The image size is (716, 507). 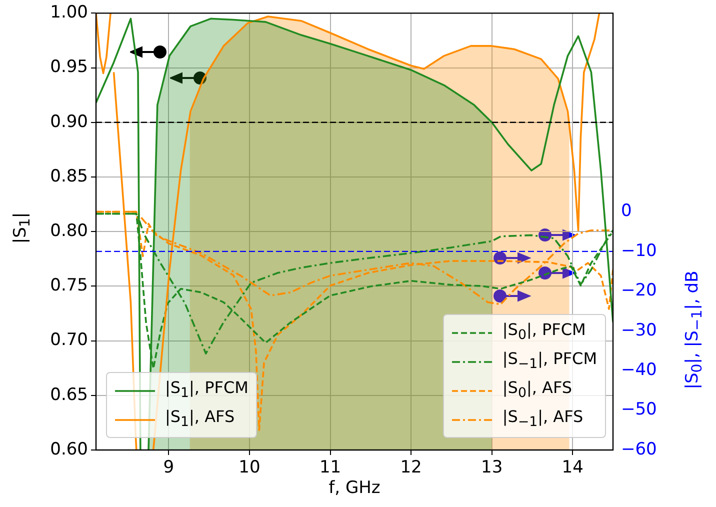 What do you see at coordinates (69, 67) in the screenshot?
I see `y-tick-label: 0.95` at bounding box center [69, 67].